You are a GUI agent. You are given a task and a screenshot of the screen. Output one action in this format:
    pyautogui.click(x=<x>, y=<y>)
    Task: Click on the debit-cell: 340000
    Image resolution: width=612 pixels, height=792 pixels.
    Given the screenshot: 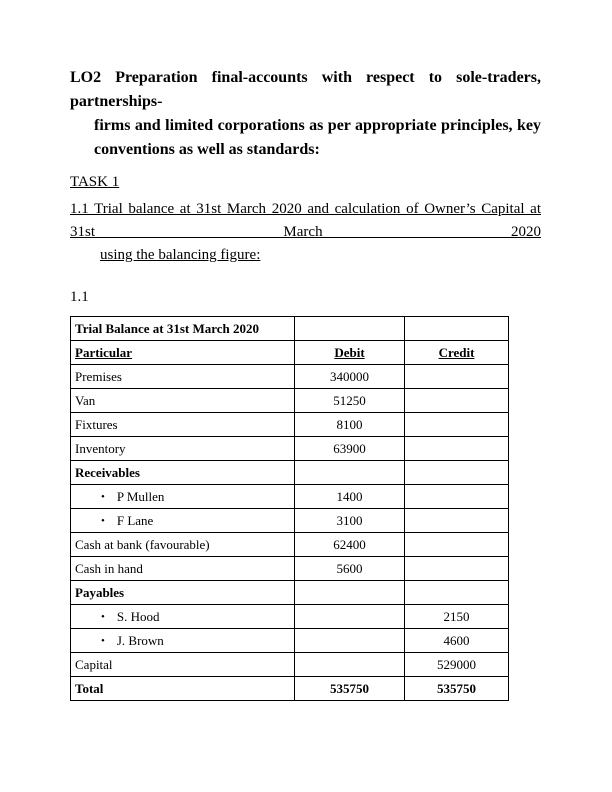 What is the action you would take?
    pyautogui.click(x=349, y=376)
    